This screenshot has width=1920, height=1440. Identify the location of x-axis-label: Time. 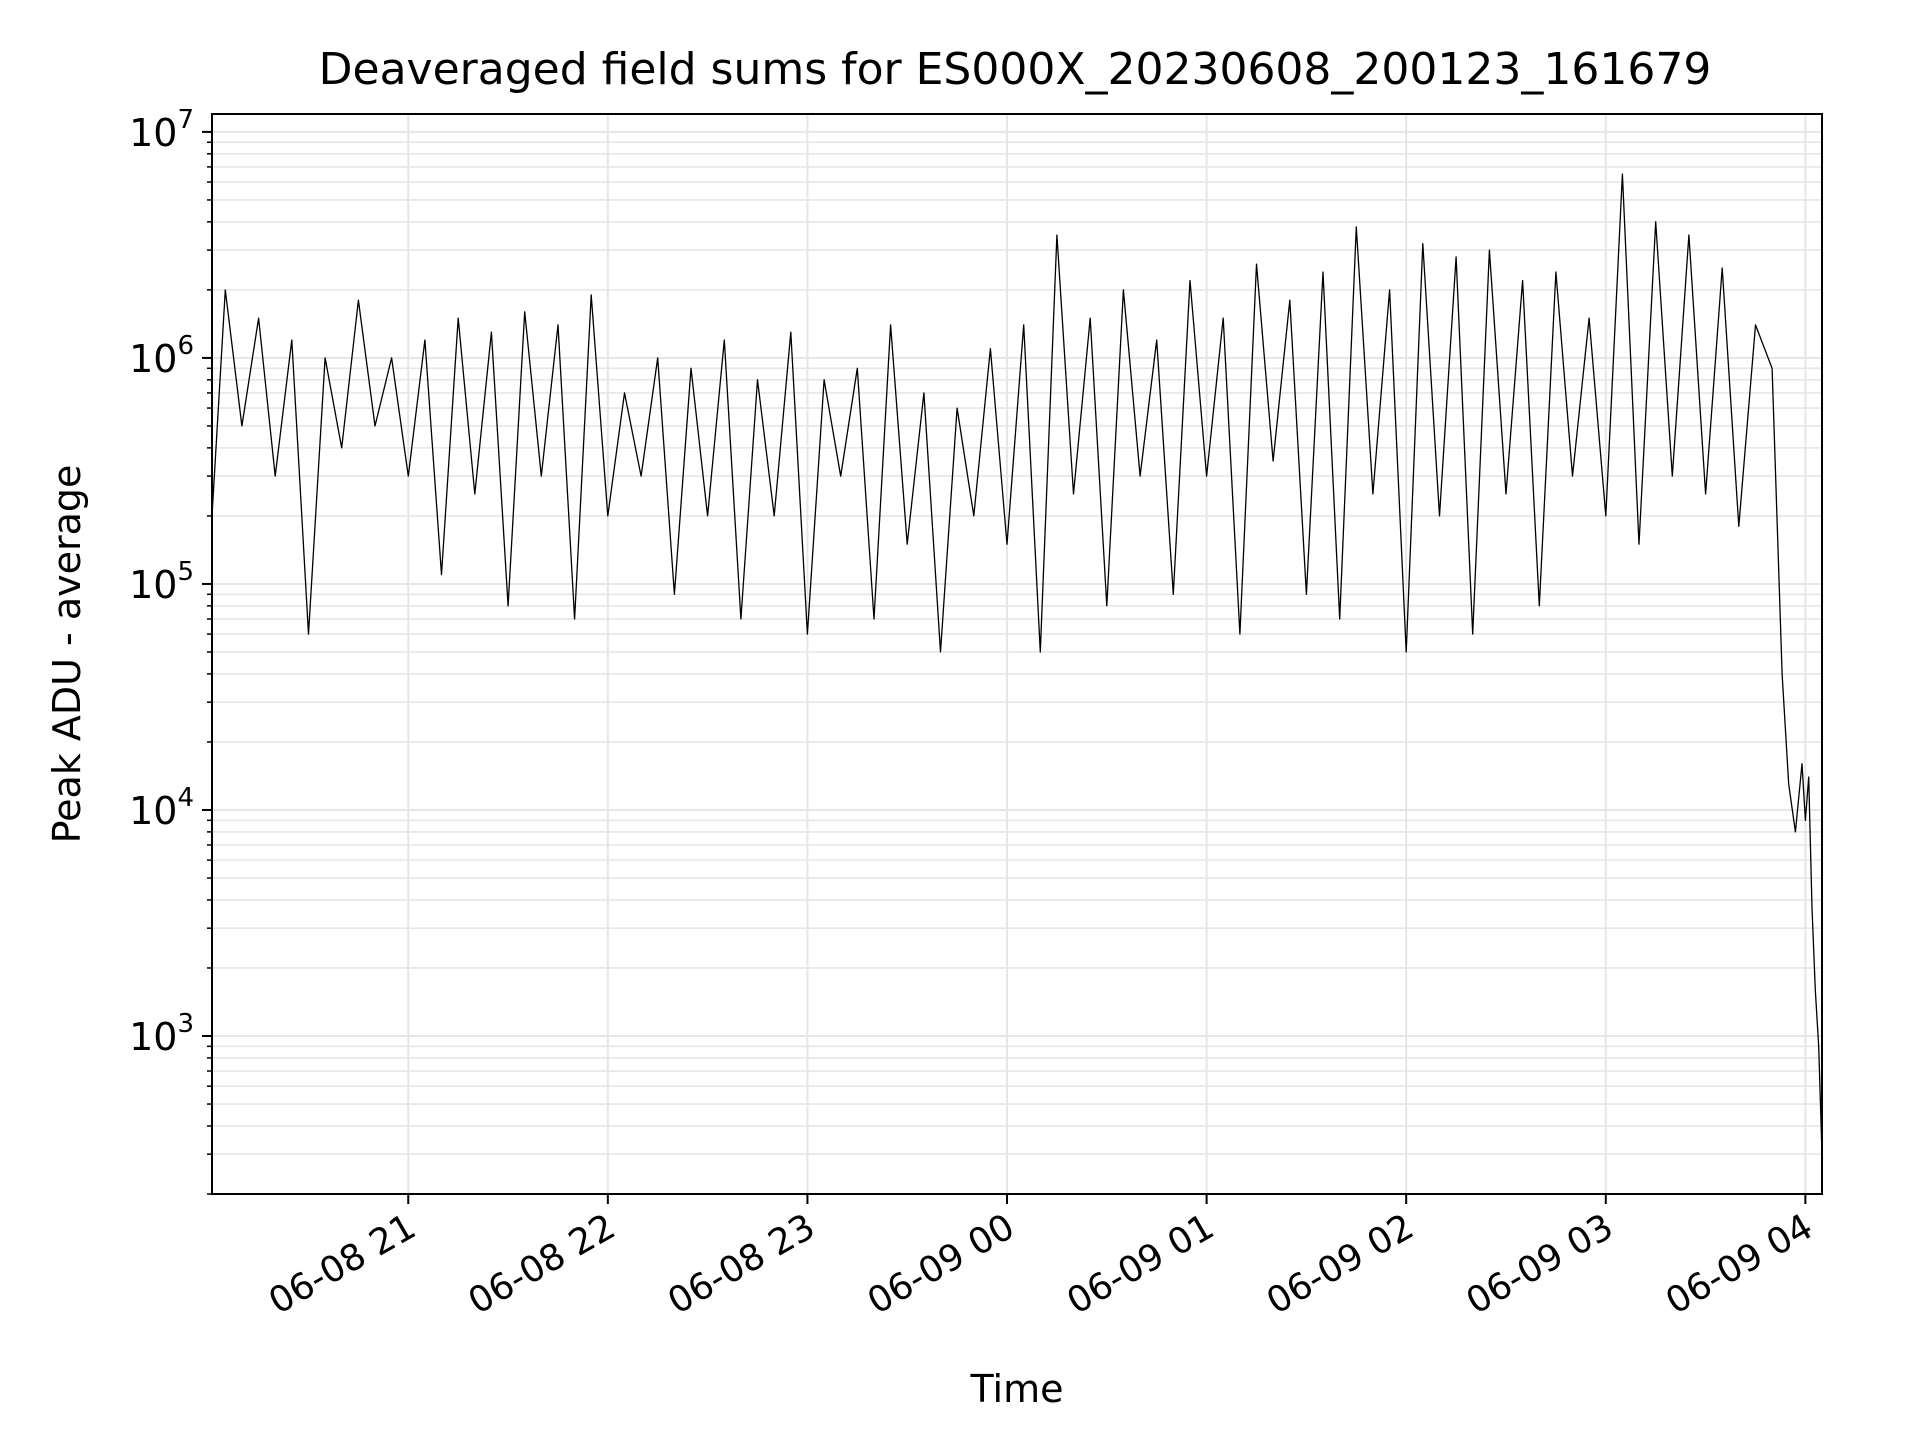
(1017, 1389).